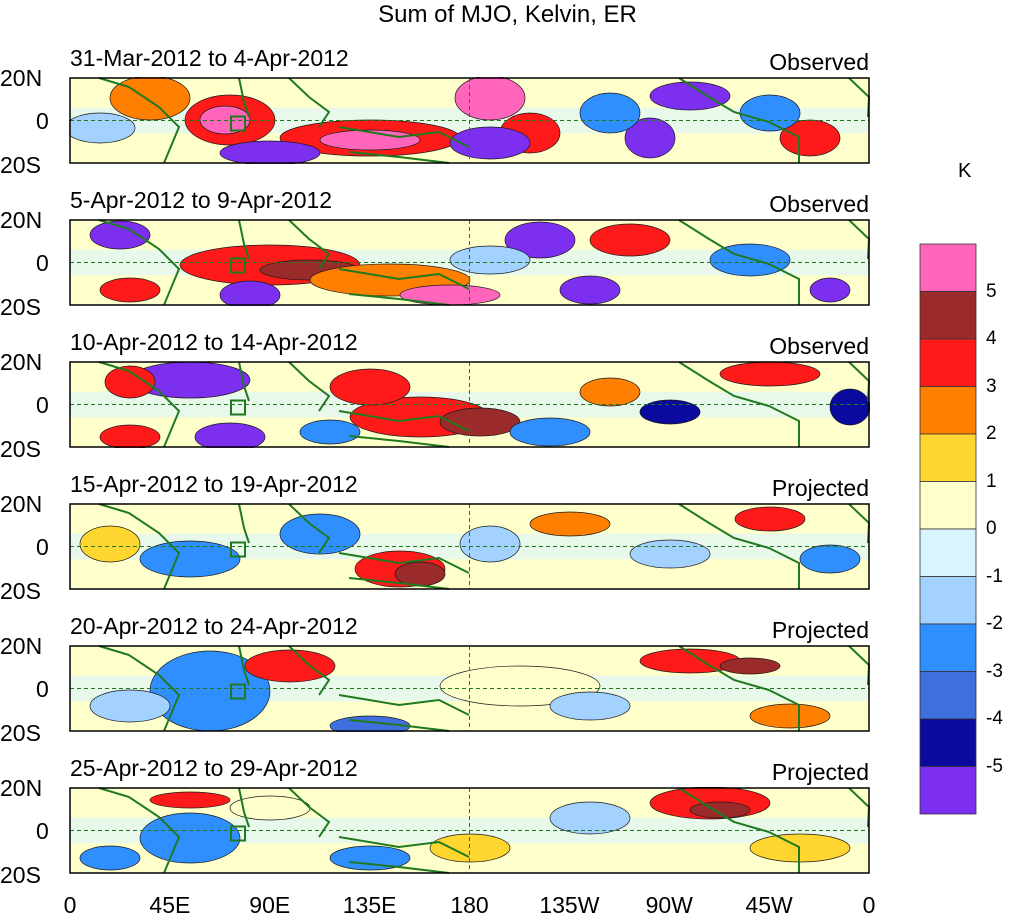 The height and width of the screenshot is (921, 1015). Describe the element at coordinates (669, 905) in the screenshot. I see `longitude-label: 90W` at that location.